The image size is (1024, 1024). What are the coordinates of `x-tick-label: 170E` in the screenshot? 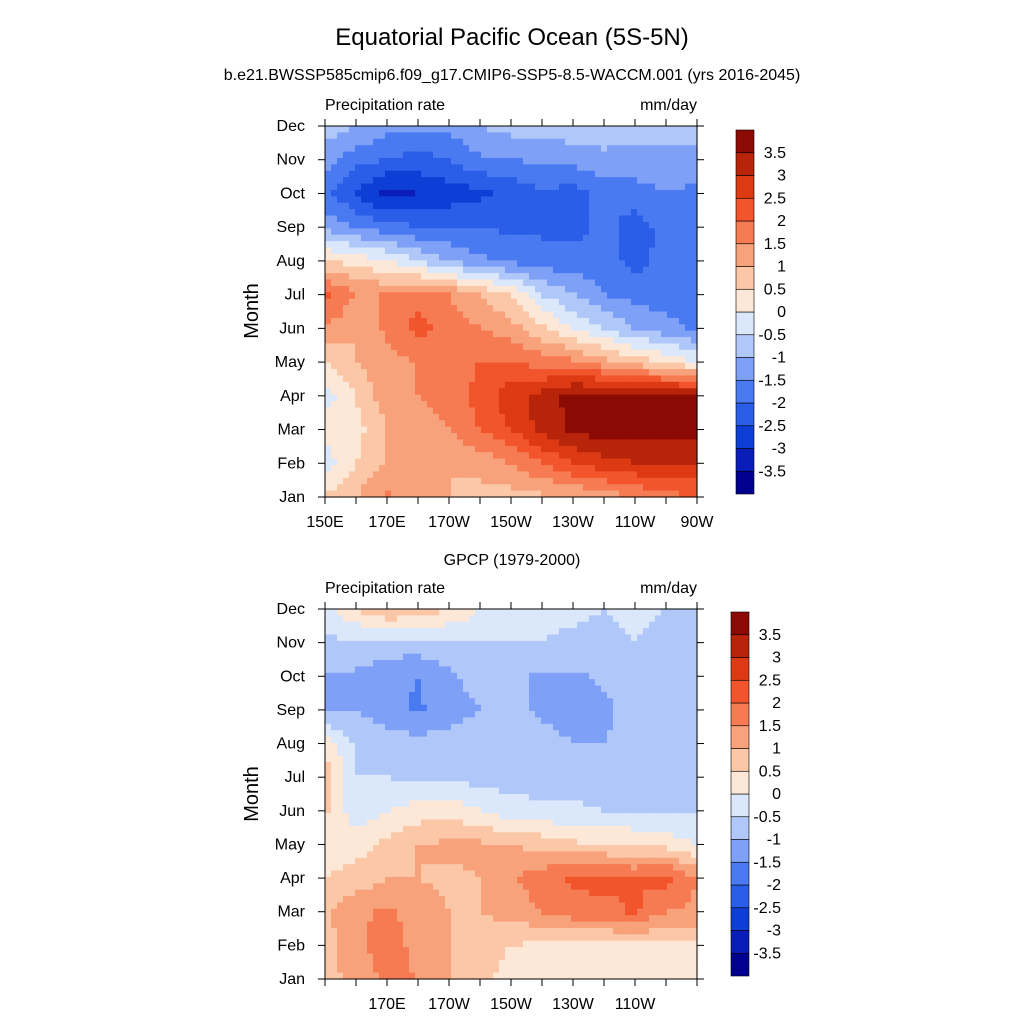 It's located at (386, 522).